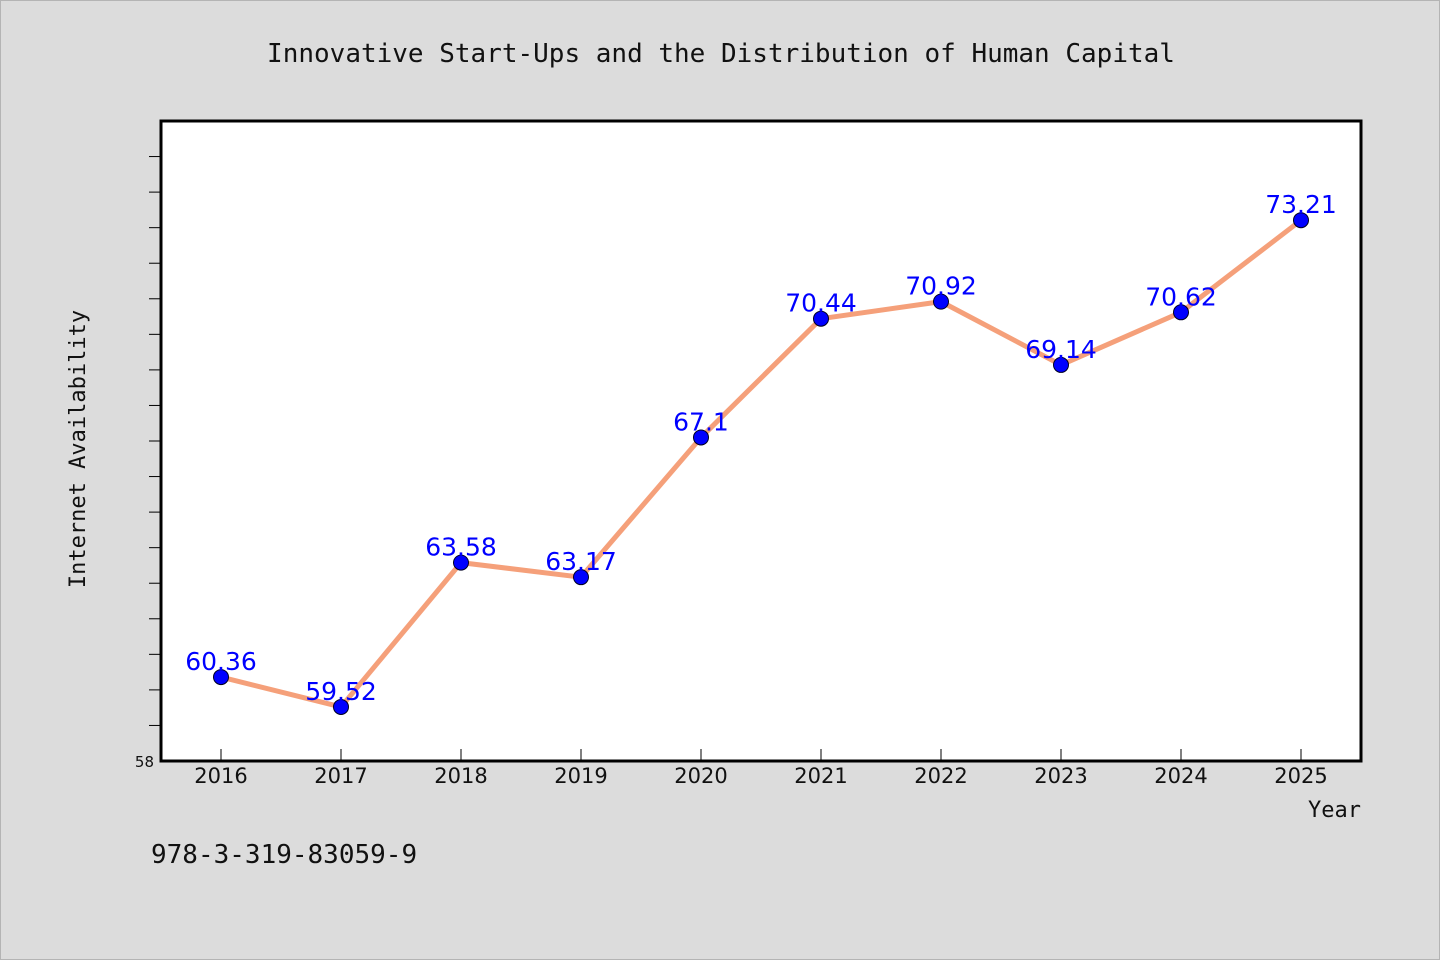 The image size is (1440, 960). Describe the element at coordinates (580, 776) in the screenshot. I see `x-tick-label: 2019` at that location.